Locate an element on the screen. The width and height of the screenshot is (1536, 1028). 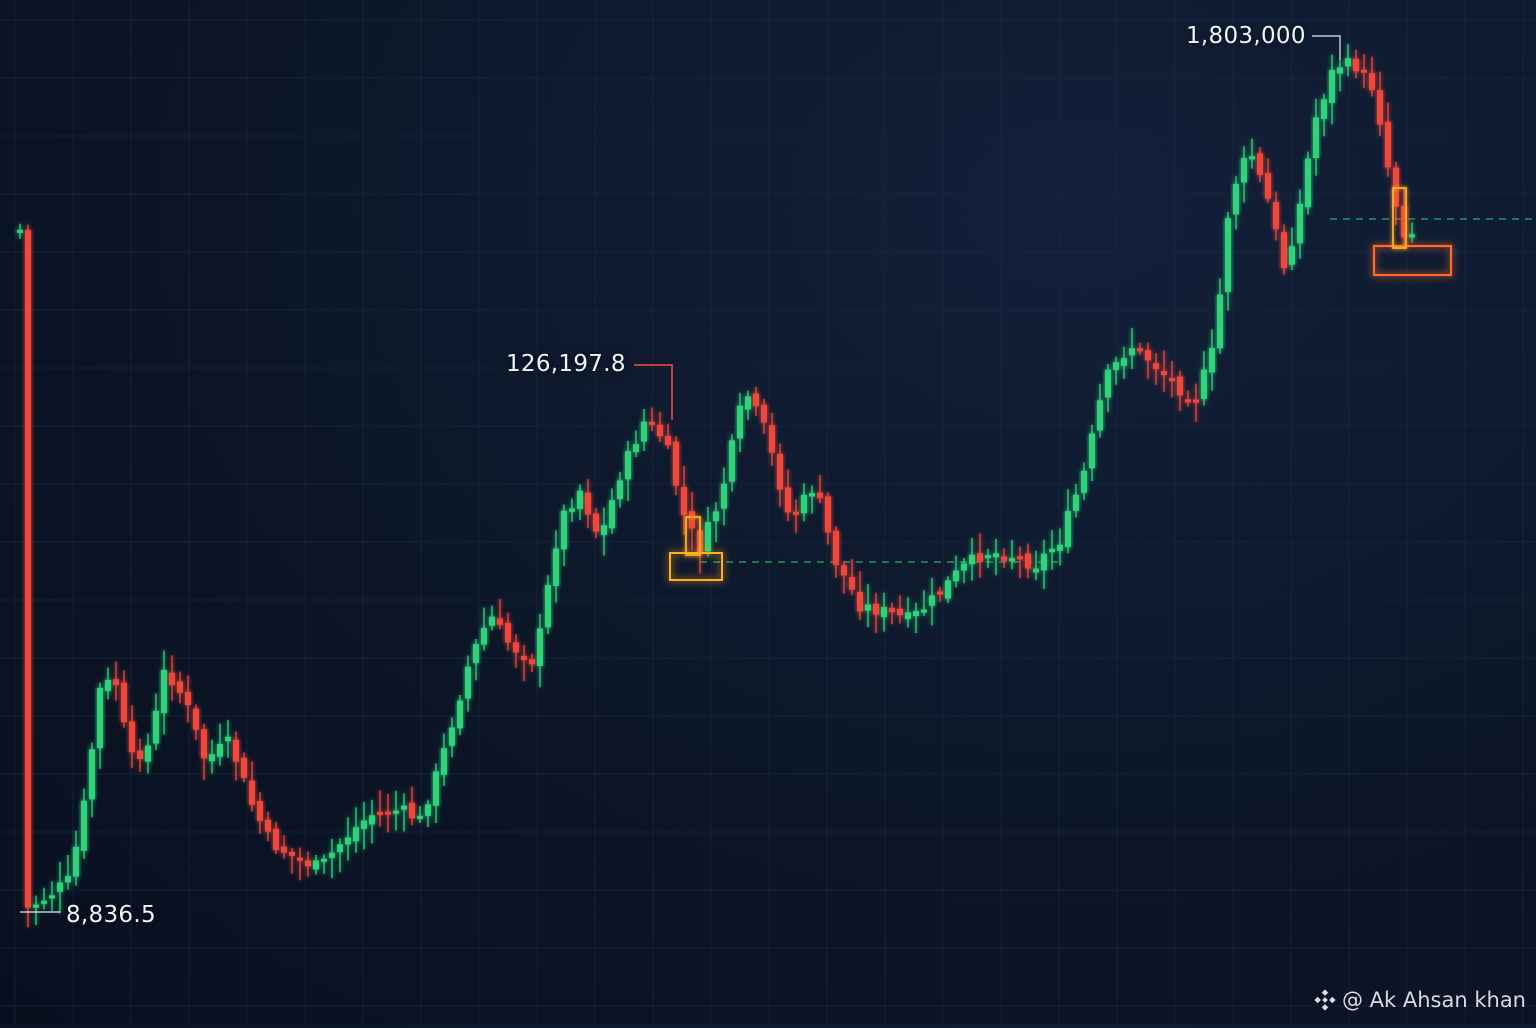
watermark-text: @ Ak Ahsan khan is located at coordinates (1434, 1000).